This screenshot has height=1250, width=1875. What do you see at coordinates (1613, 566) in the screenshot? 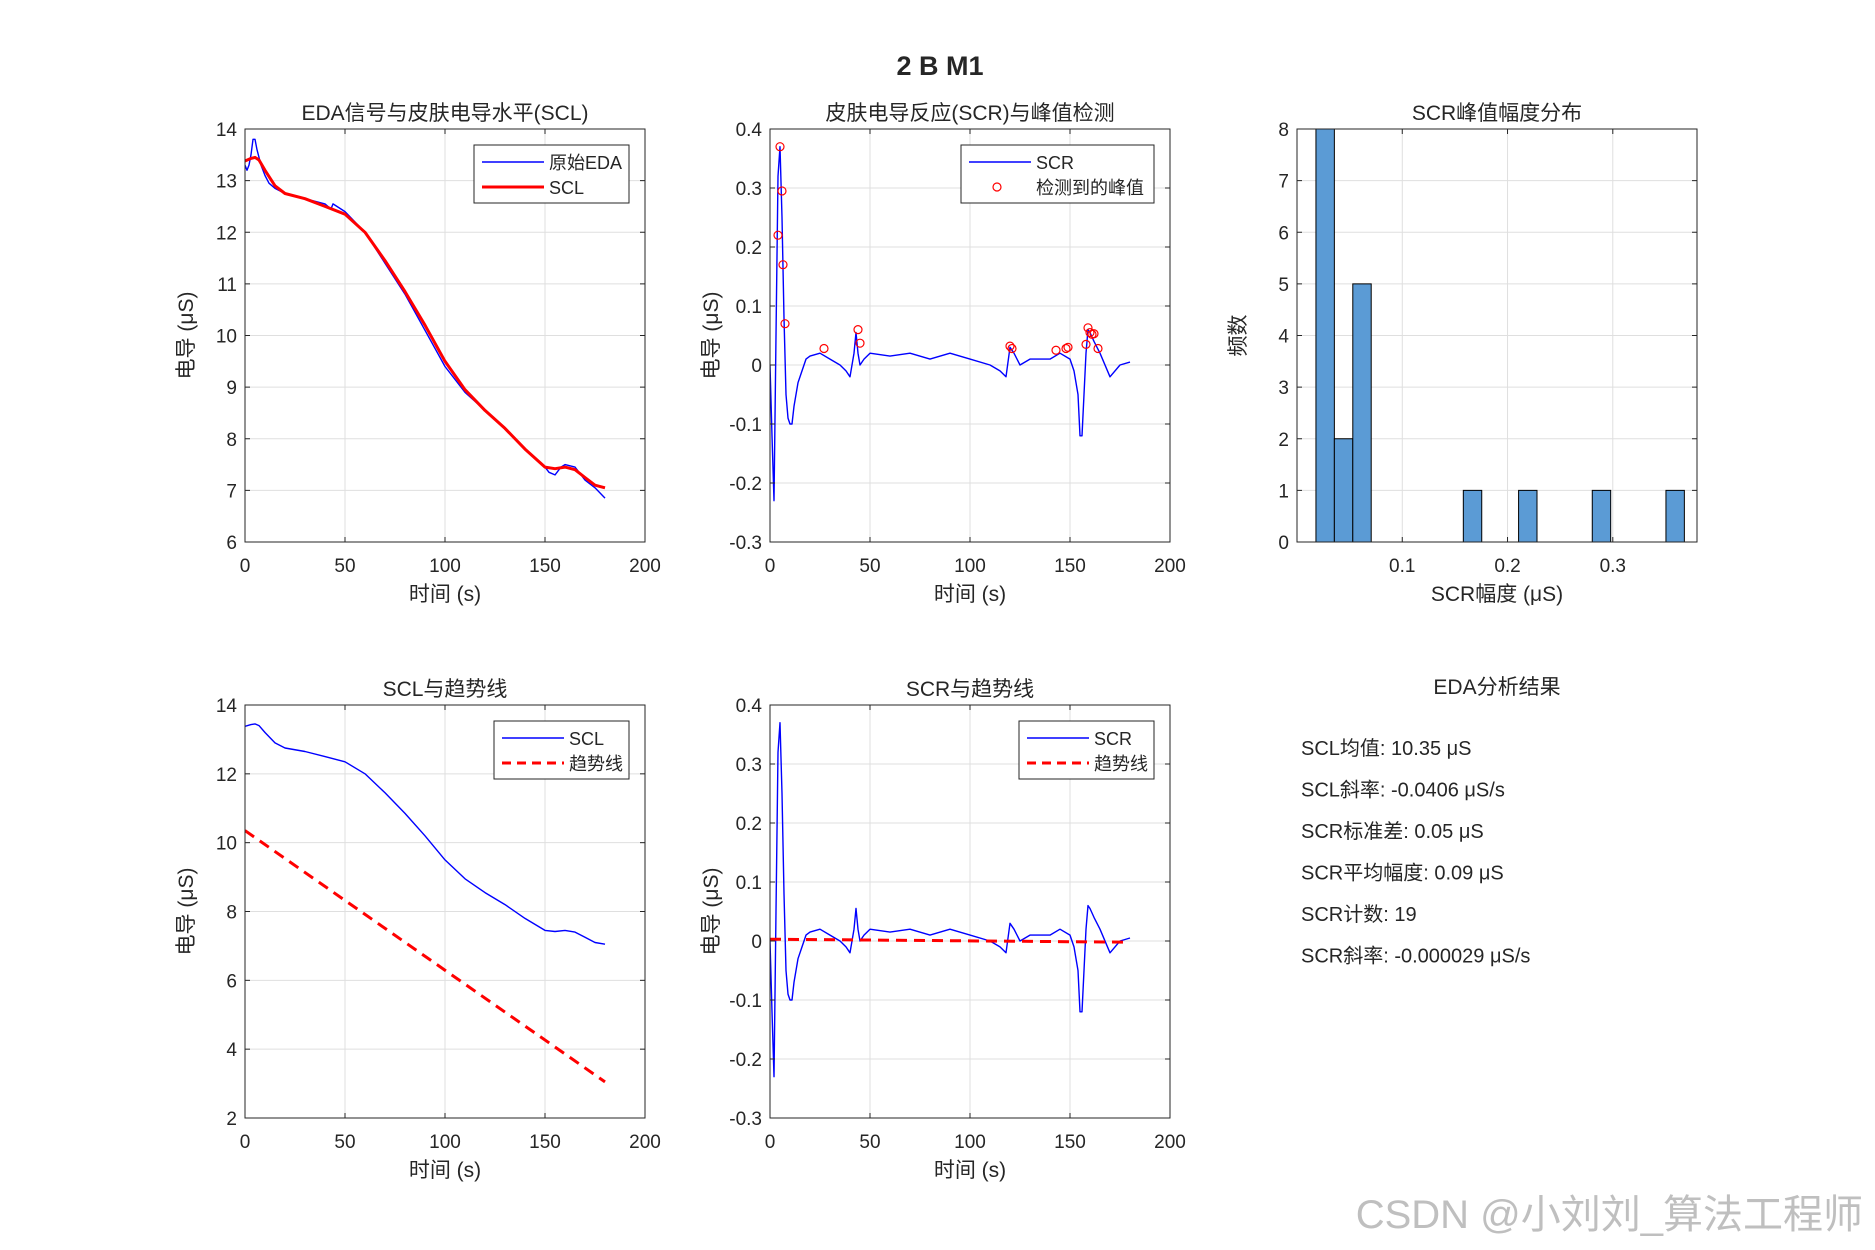
I see `x-tick-label: 0.3` at bounding box center [1613, 566].